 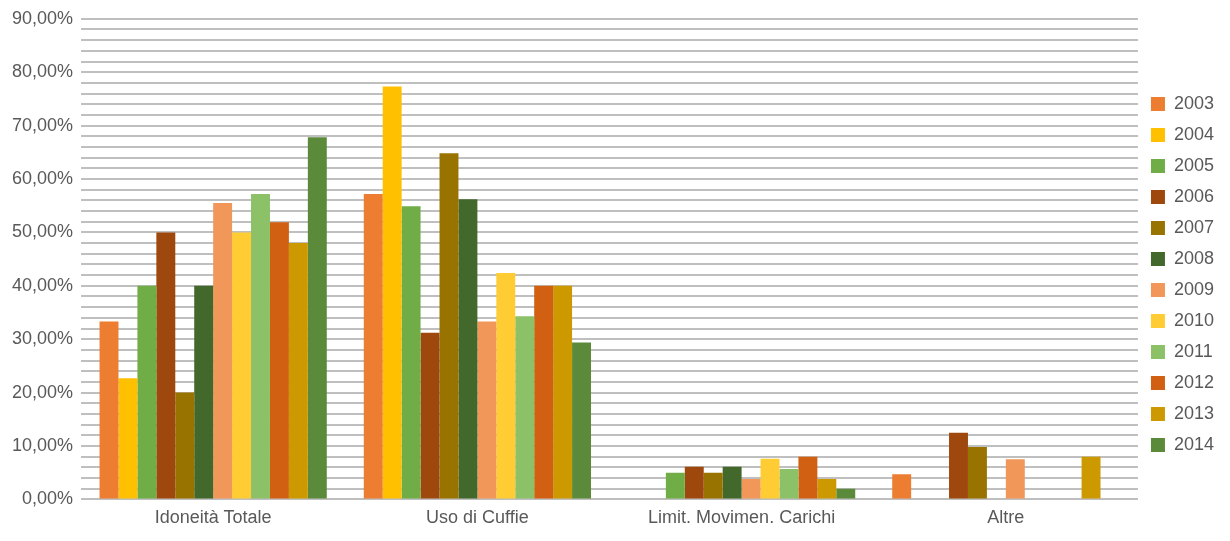 What do you see at coordinates (42, 338) in the screenshot?
I see `y-tick-label: 30,00%` at bounding box center [42, 338].